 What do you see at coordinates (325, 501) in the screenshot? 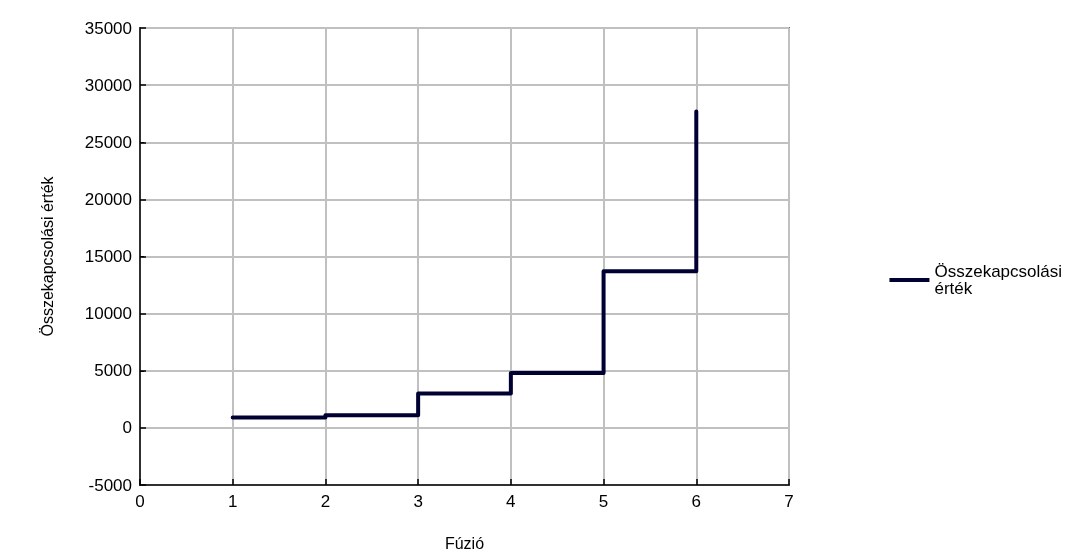
I see `x-tick-label: 2` at bounding box center [325, 501].